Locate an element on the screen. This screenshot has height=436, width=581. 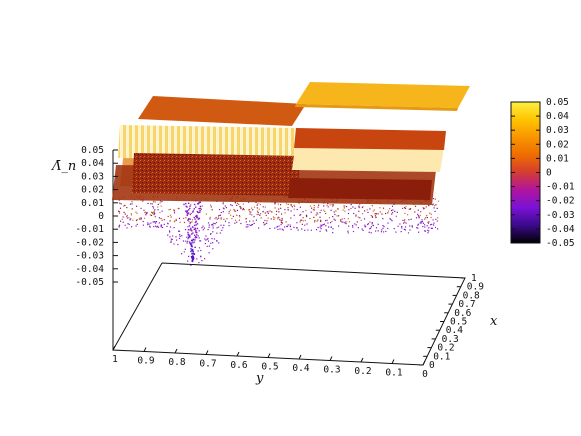
colorbar-tick-label: 0.02 is located at coordinates (557, 144).